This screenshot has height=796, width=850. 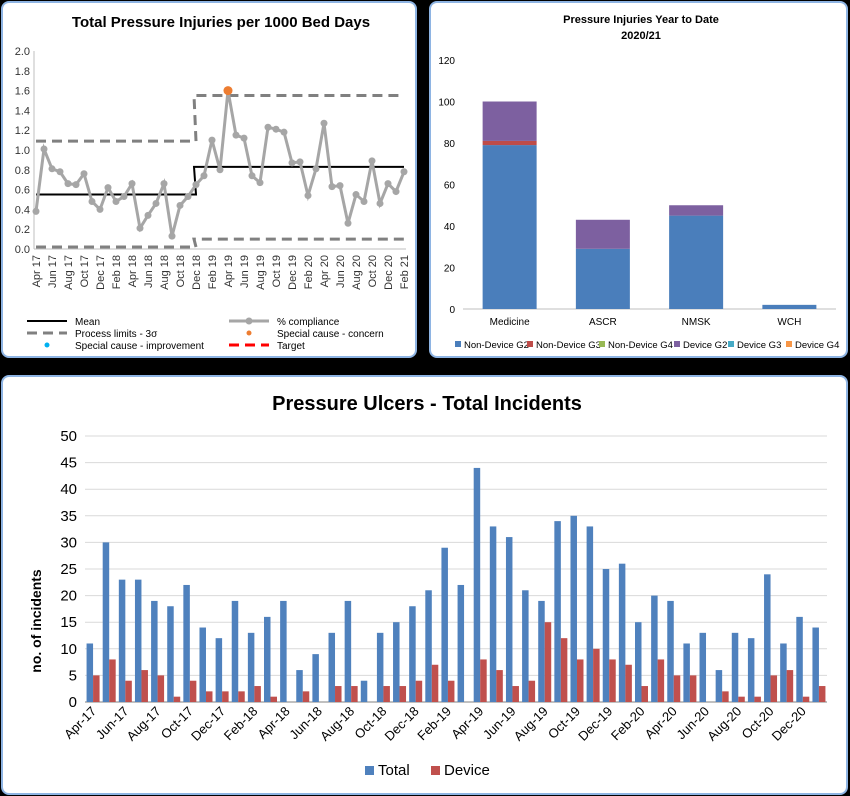 What do you see at coordinates (22, 171) in the screenshot?
I see `y-tick-label: 0.8` at bounding box center [22, 171].